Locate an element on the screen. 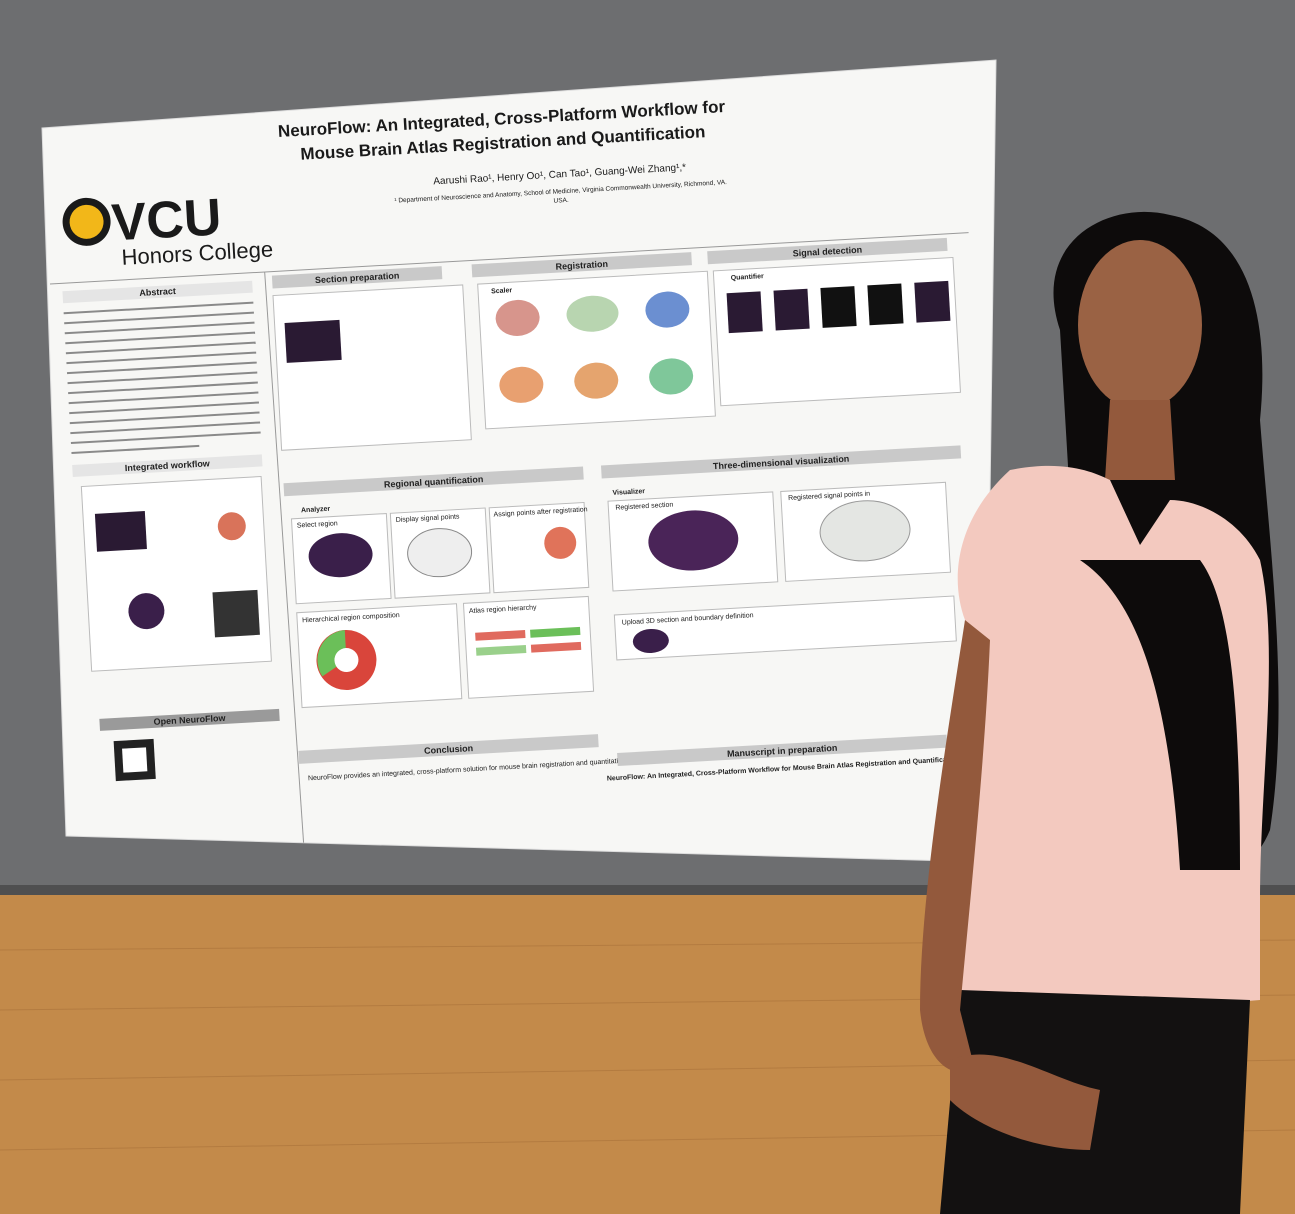  section-header: Registration is located at coordinates (581, 265).